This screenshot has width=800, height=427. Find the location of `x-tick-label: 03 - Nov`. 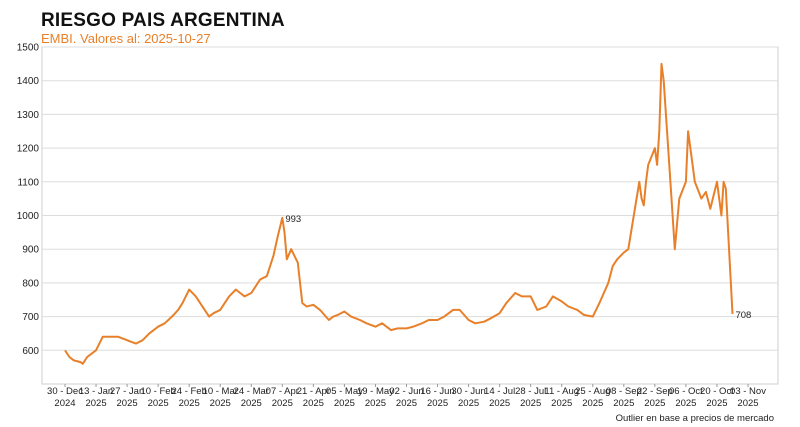

x-tick-label: 03 - Nov is located at coordinates (748, 391).